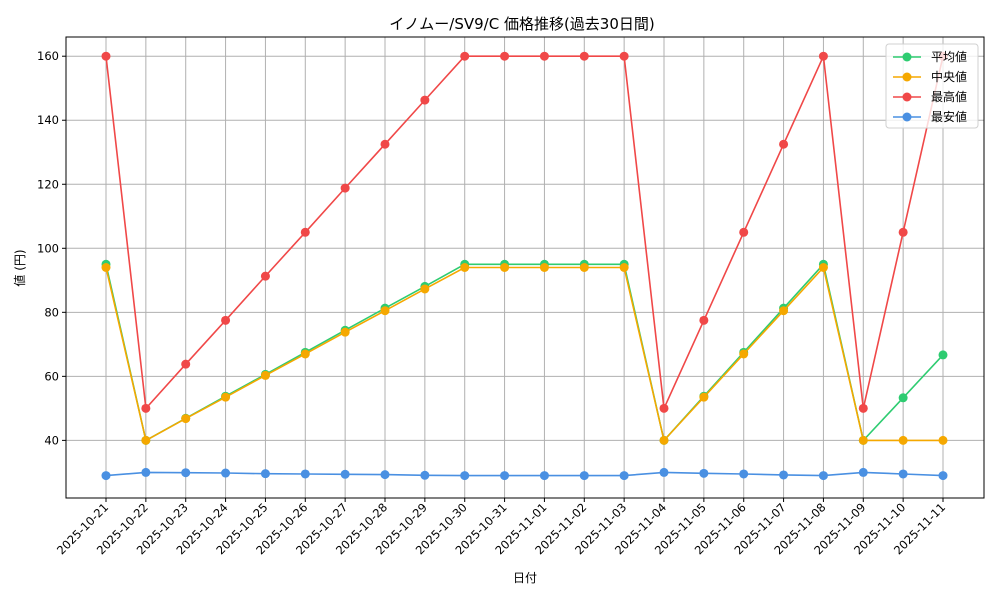 This screenshot has height=600, width=1000. What do you see at coordinates (949, 96) in the screenshot?
I see `legend-label: 最高値` at bounding box center [949, 96].